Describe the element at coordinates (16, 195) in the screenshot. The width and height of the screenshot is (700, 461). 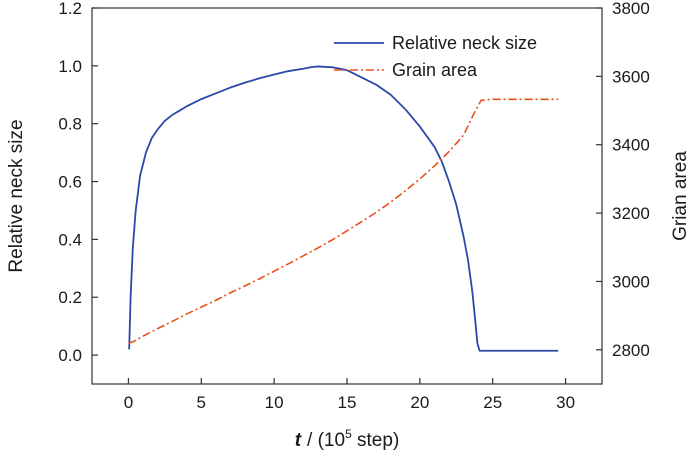
I see `y-axis-title: Relative neck size` at that location.